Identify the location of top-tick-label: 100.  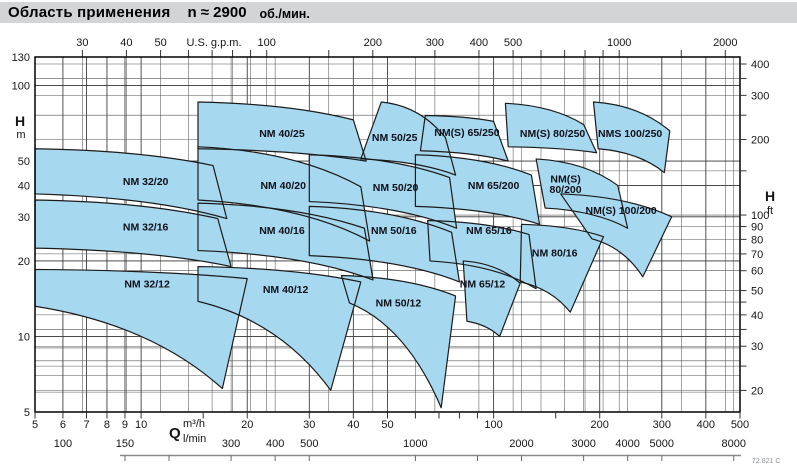
(267, 43).